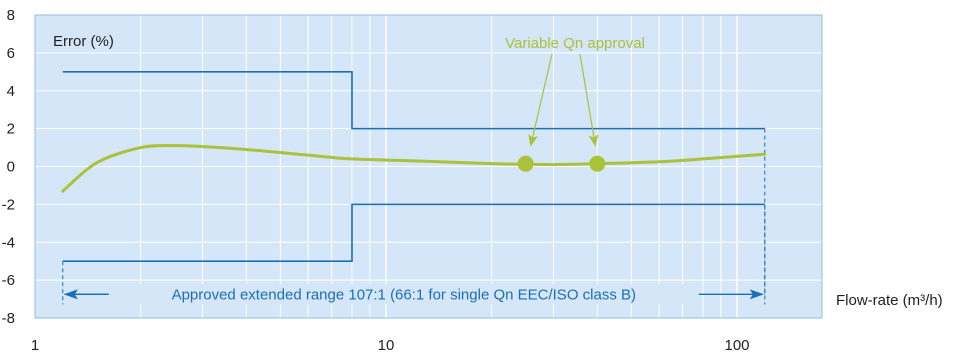  I want to click on x-tick-label: 100, so click(736, 345).